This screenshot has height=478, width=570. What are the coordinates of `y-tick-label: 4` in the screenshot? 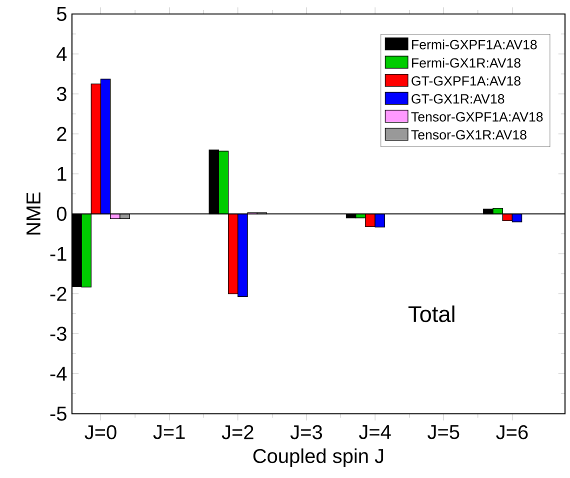 It's located at (61, 54).